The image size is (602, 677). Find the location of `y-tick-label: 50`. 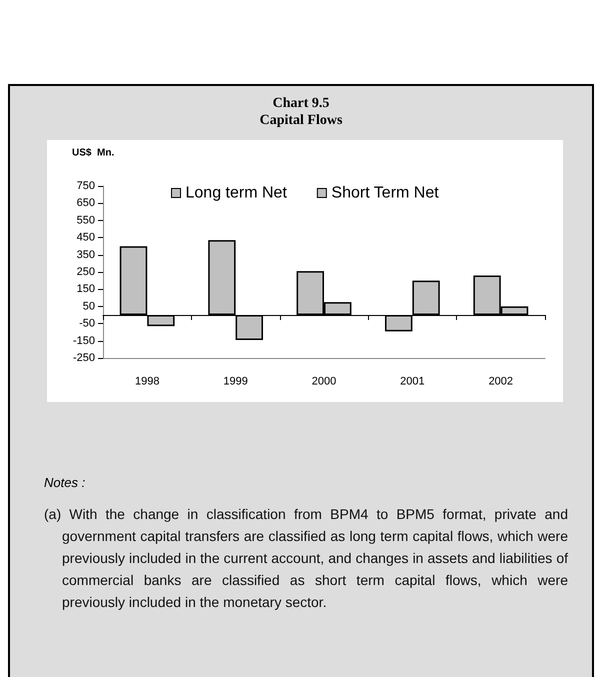

y-tick-label: 50 is located at coordinates (88, 306).